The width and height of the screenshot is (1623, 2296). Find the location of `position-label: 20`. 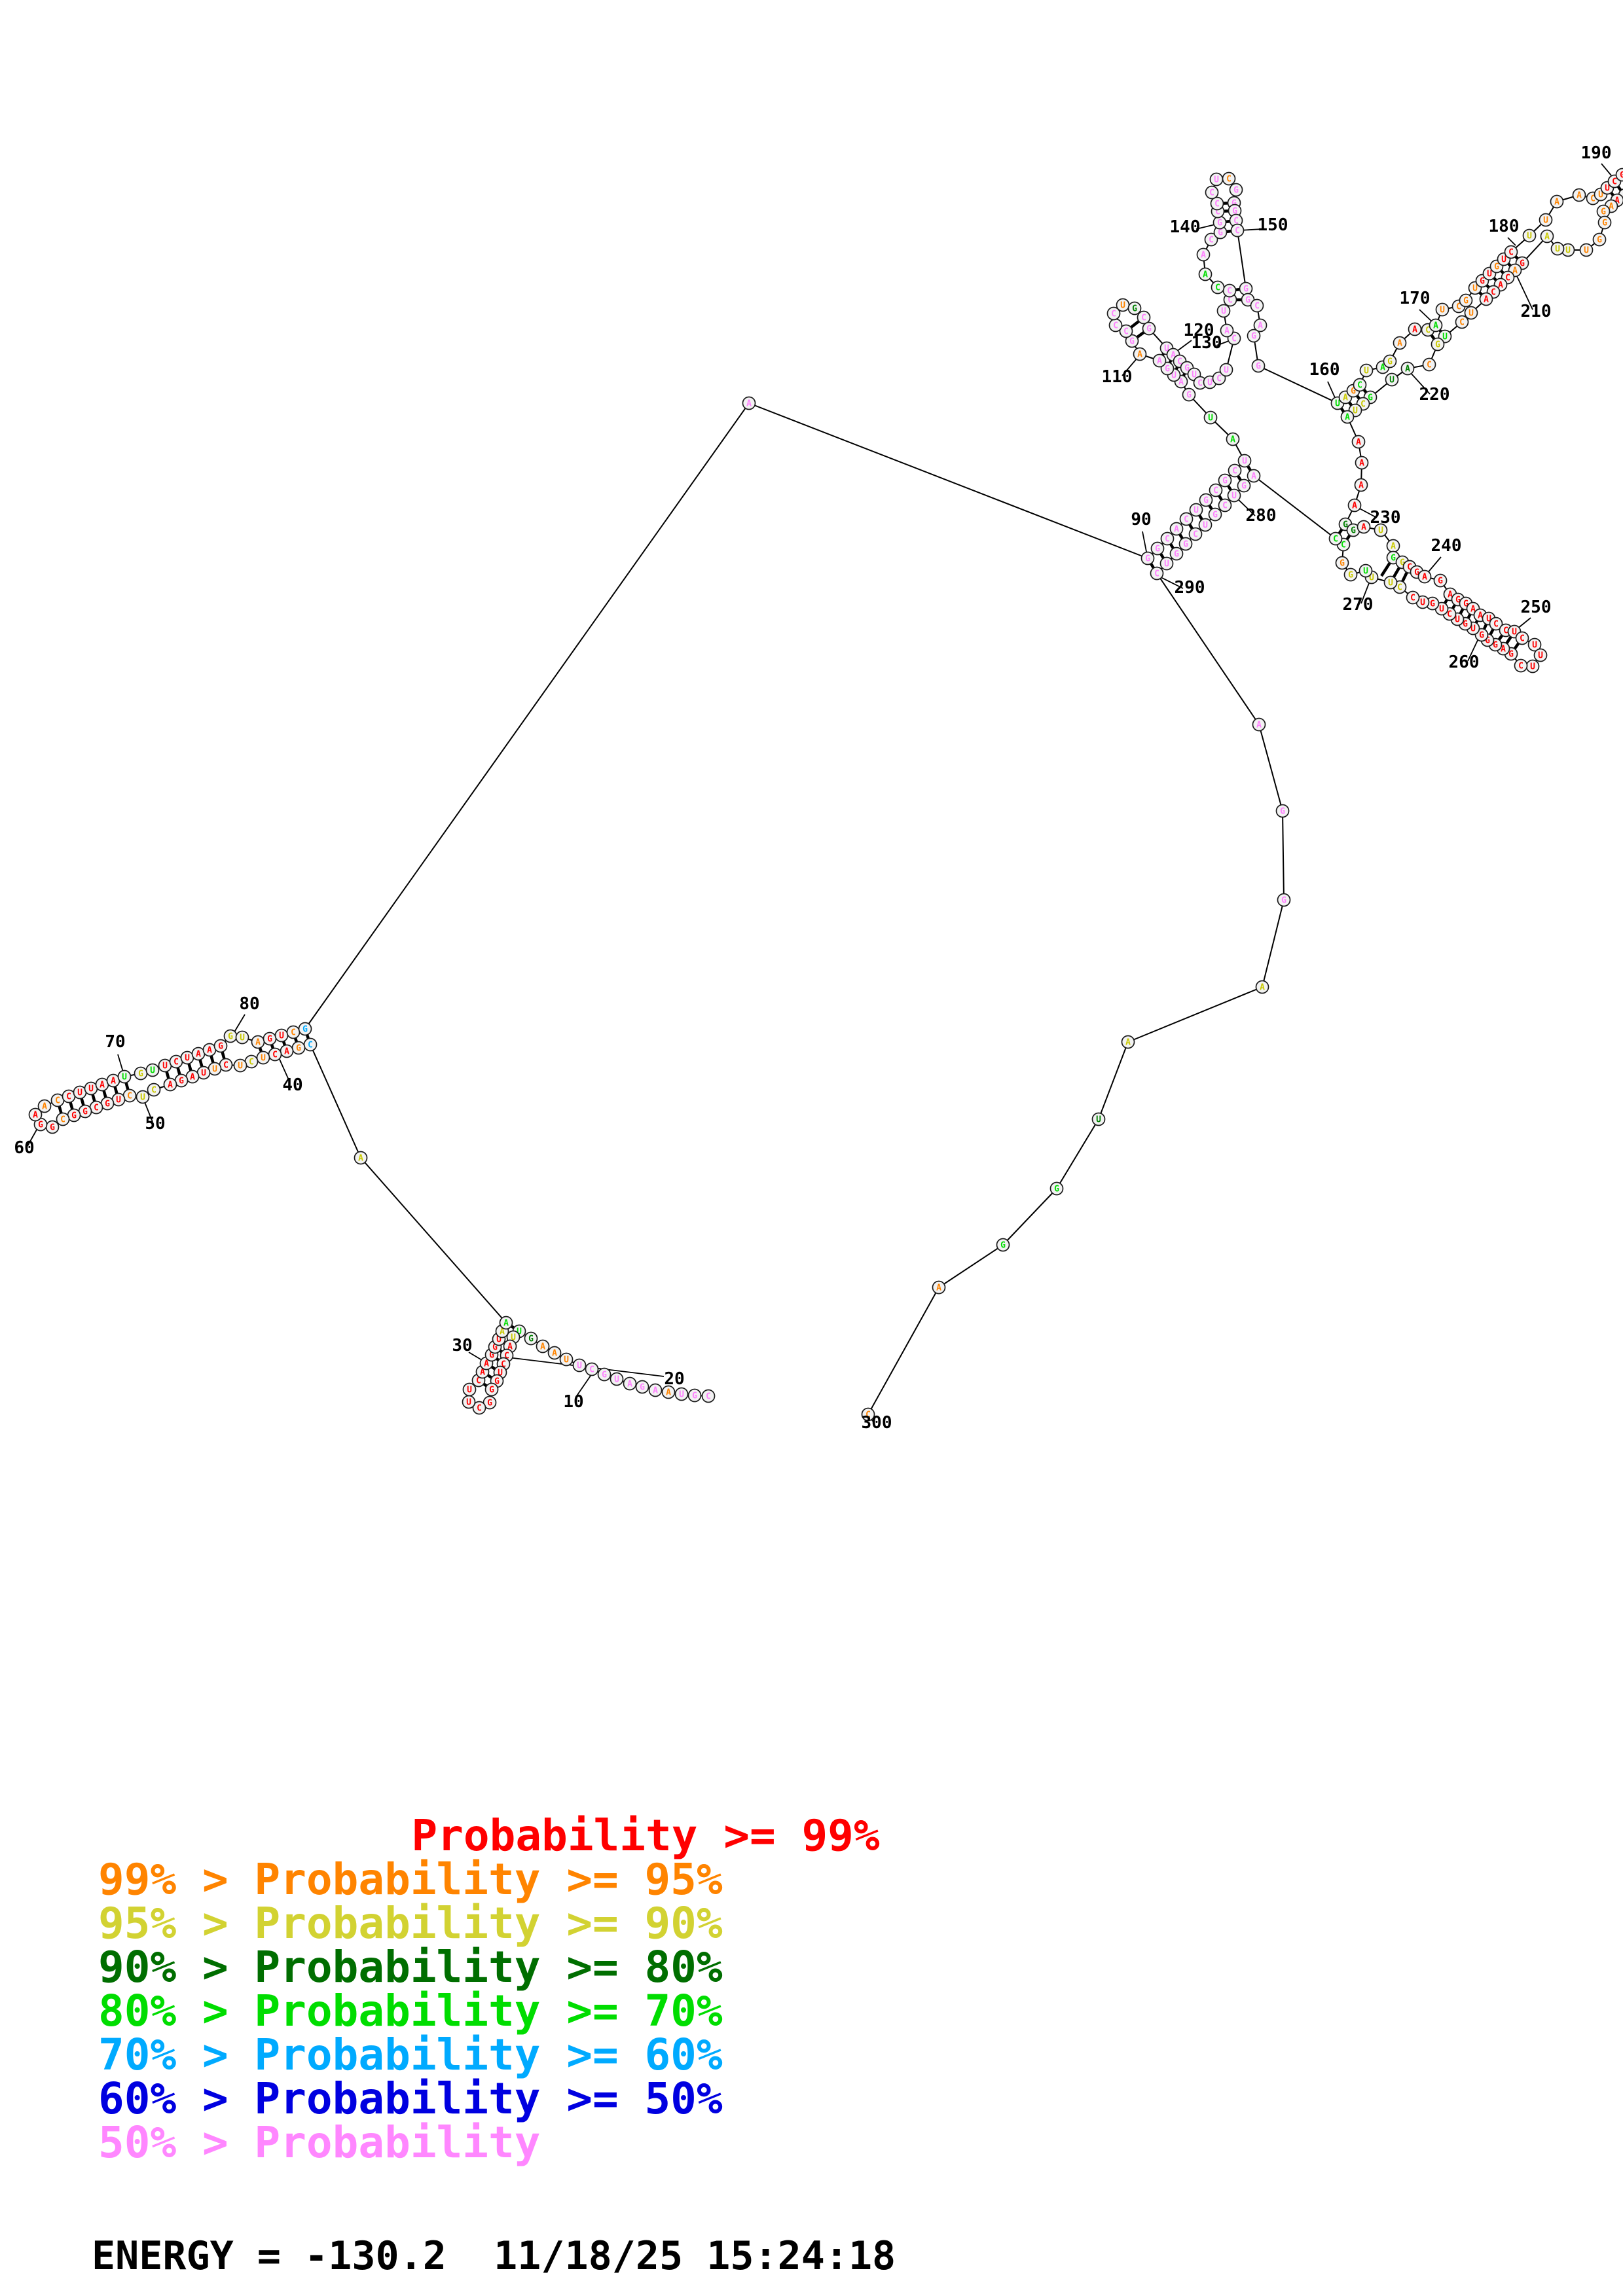

position-label: 20 is located at coordinates (674, 1379).